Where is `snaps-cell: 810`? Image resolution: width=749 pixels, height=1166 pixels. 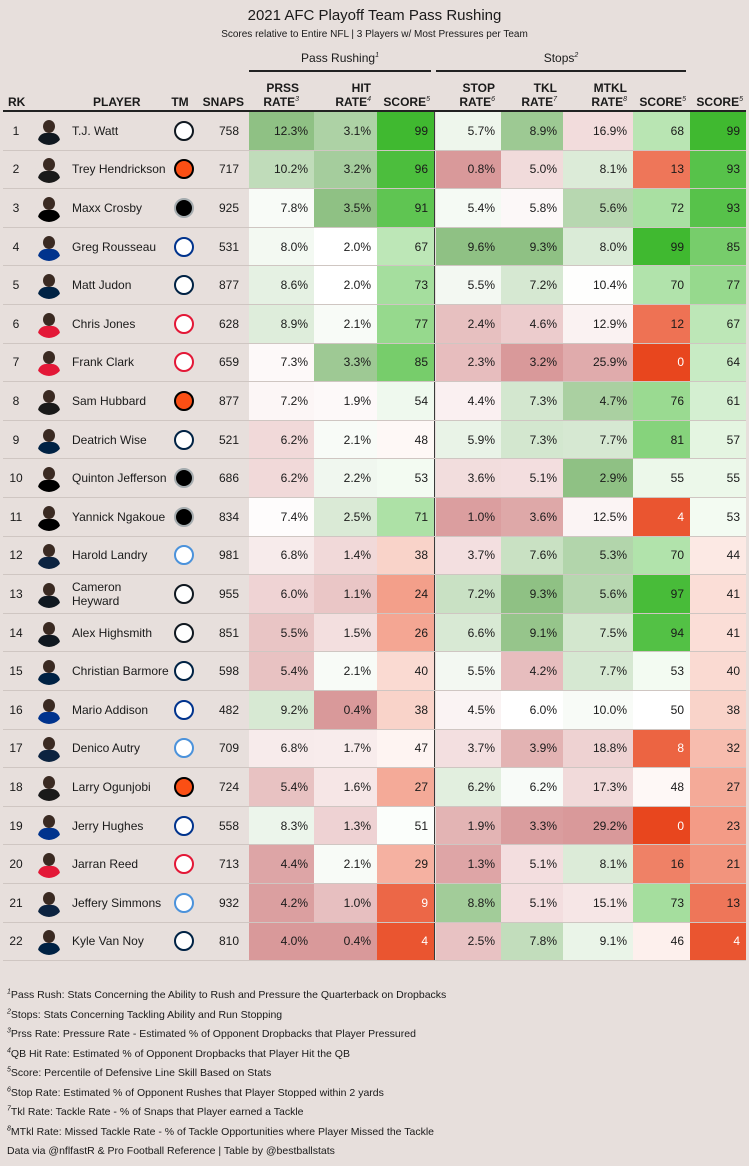 snaps-cell: 810 is located at coordinates (228, 941).